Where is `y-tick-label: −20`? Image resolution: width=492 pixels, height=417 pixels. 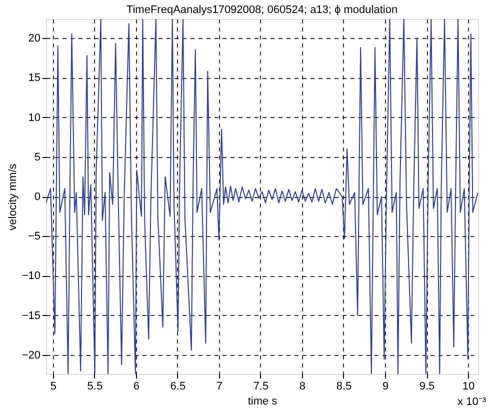 y-tick-label: −20 is located at coordinates (31, 355).